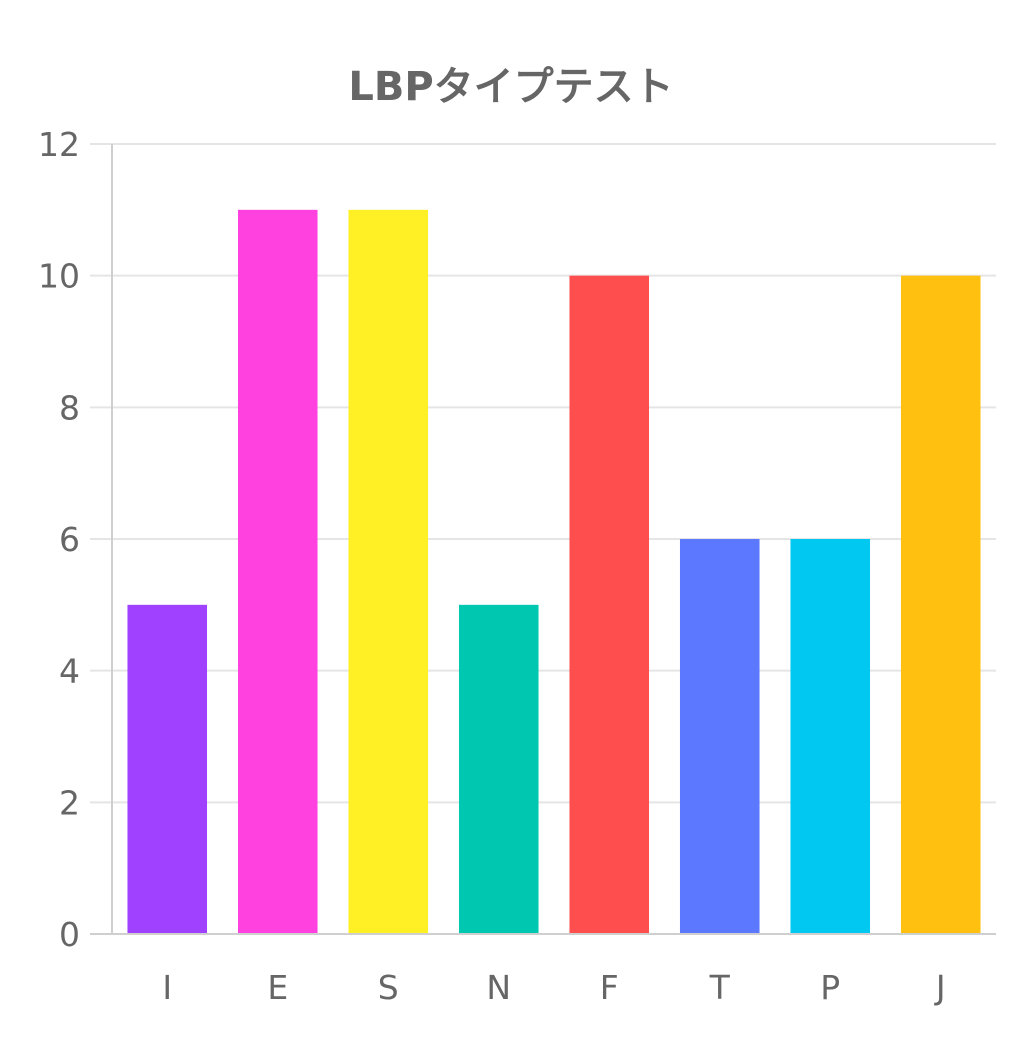 The image size is (1026, 1050). I want to click on chart-title: LBPタイプテスト, so click(510, 87).